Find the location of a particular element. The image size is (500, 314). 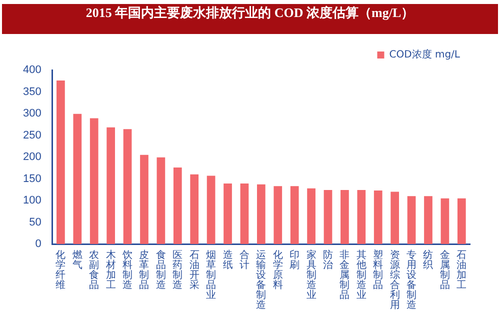

x-tick-label: 资源综合利用 is located at coordinates (395, 279).